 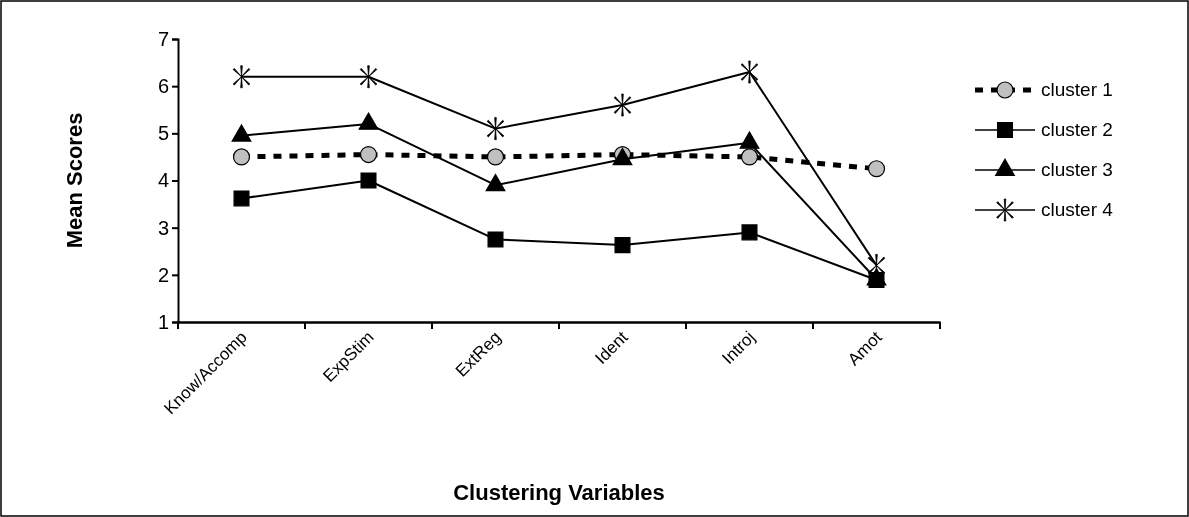 What do you see at coordinates (163, 86) in the screenshot?
I see `y-tick-label: 6` at bounding box center [163, 86].